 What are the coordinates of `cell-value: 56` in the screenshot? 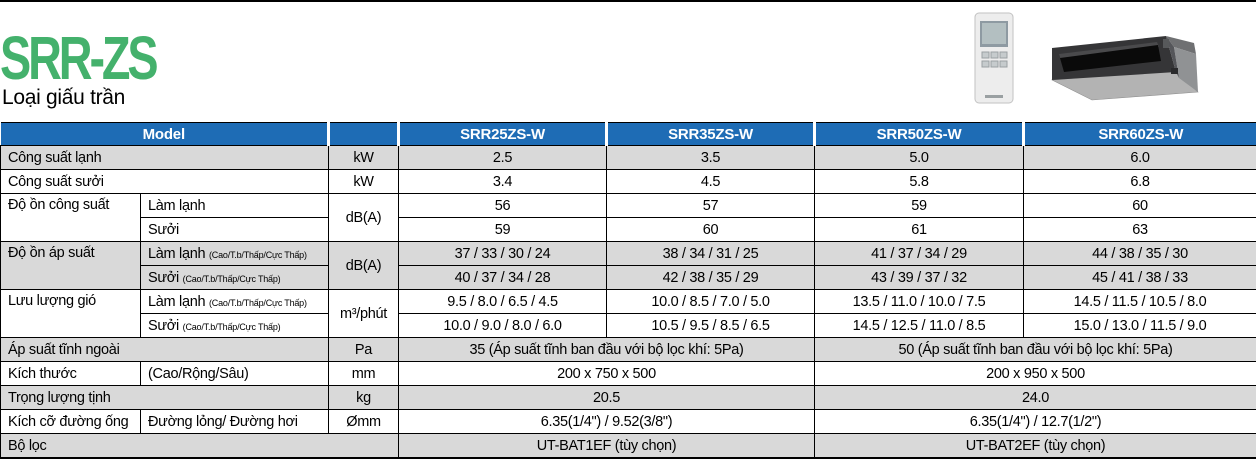 It's located at (502, 205).